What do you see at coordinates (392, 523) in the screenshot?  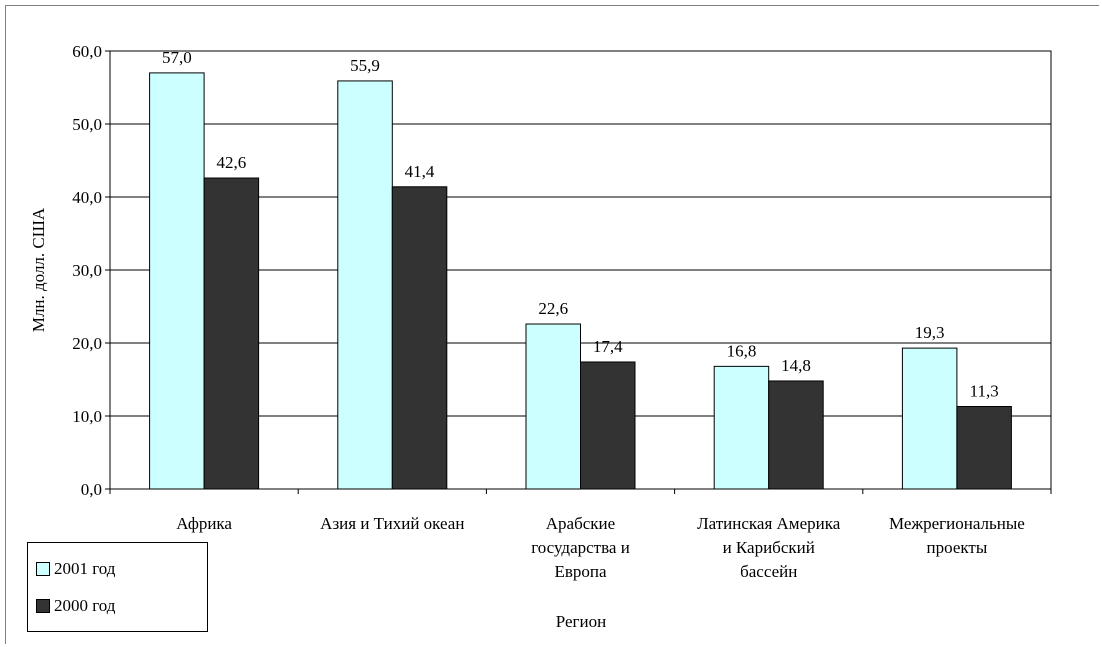 I see `x-category-label: Азия и Тихий океан` at bounding box center [392, 523].